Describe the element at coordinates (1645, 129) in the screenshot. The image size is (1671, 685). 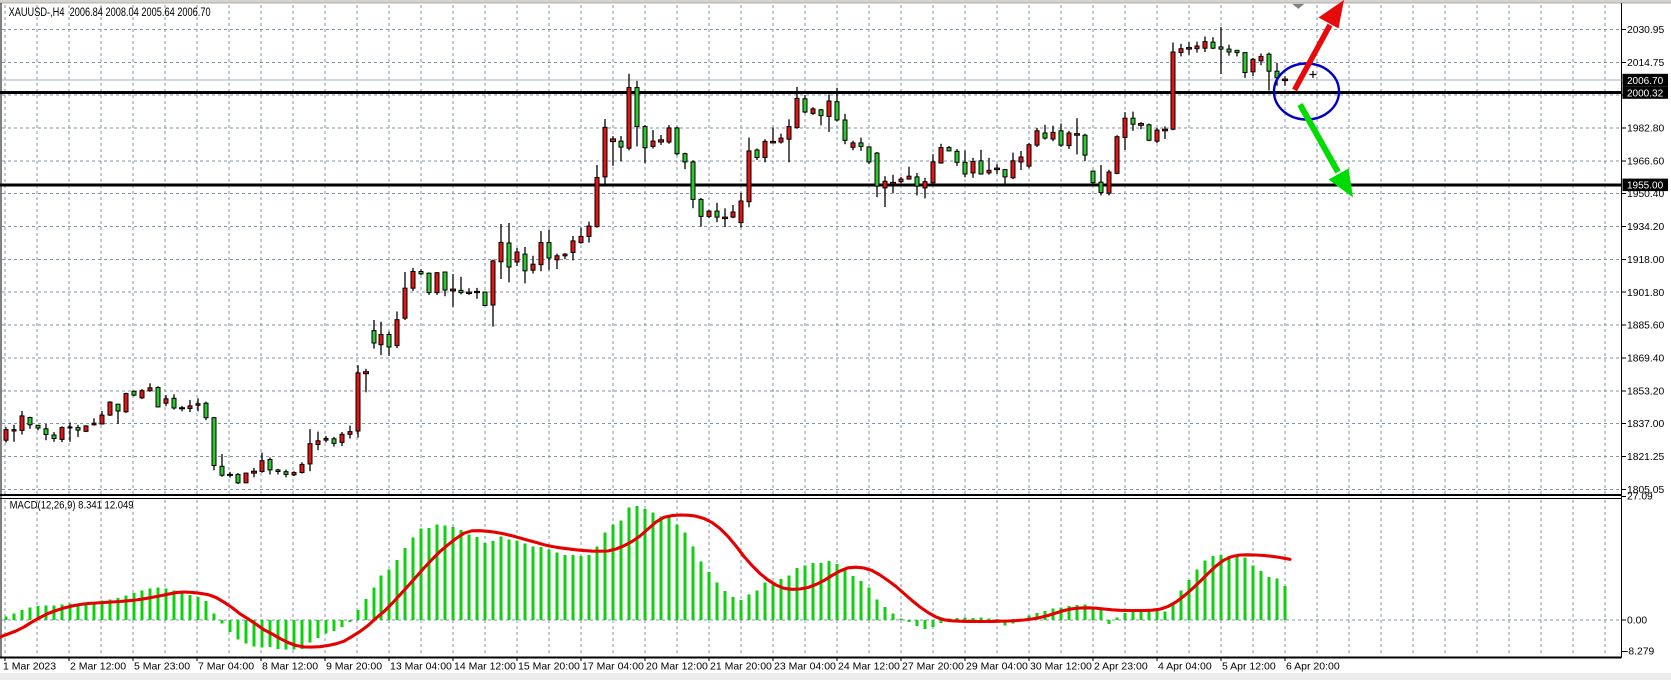
I see `svg-text: 1982.80` at that location.